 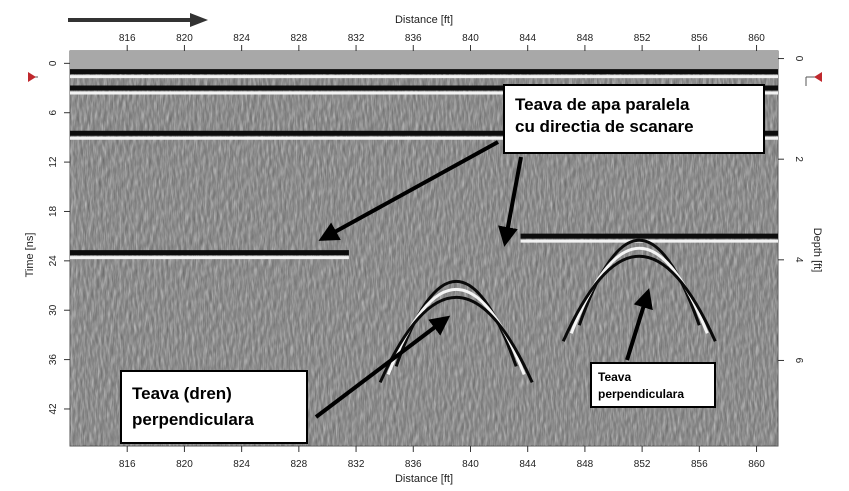 What do you see at coordinates (798, 361) in the screenshot?
I see `depth-tick-label: 6` at bounding box center [798, 361].